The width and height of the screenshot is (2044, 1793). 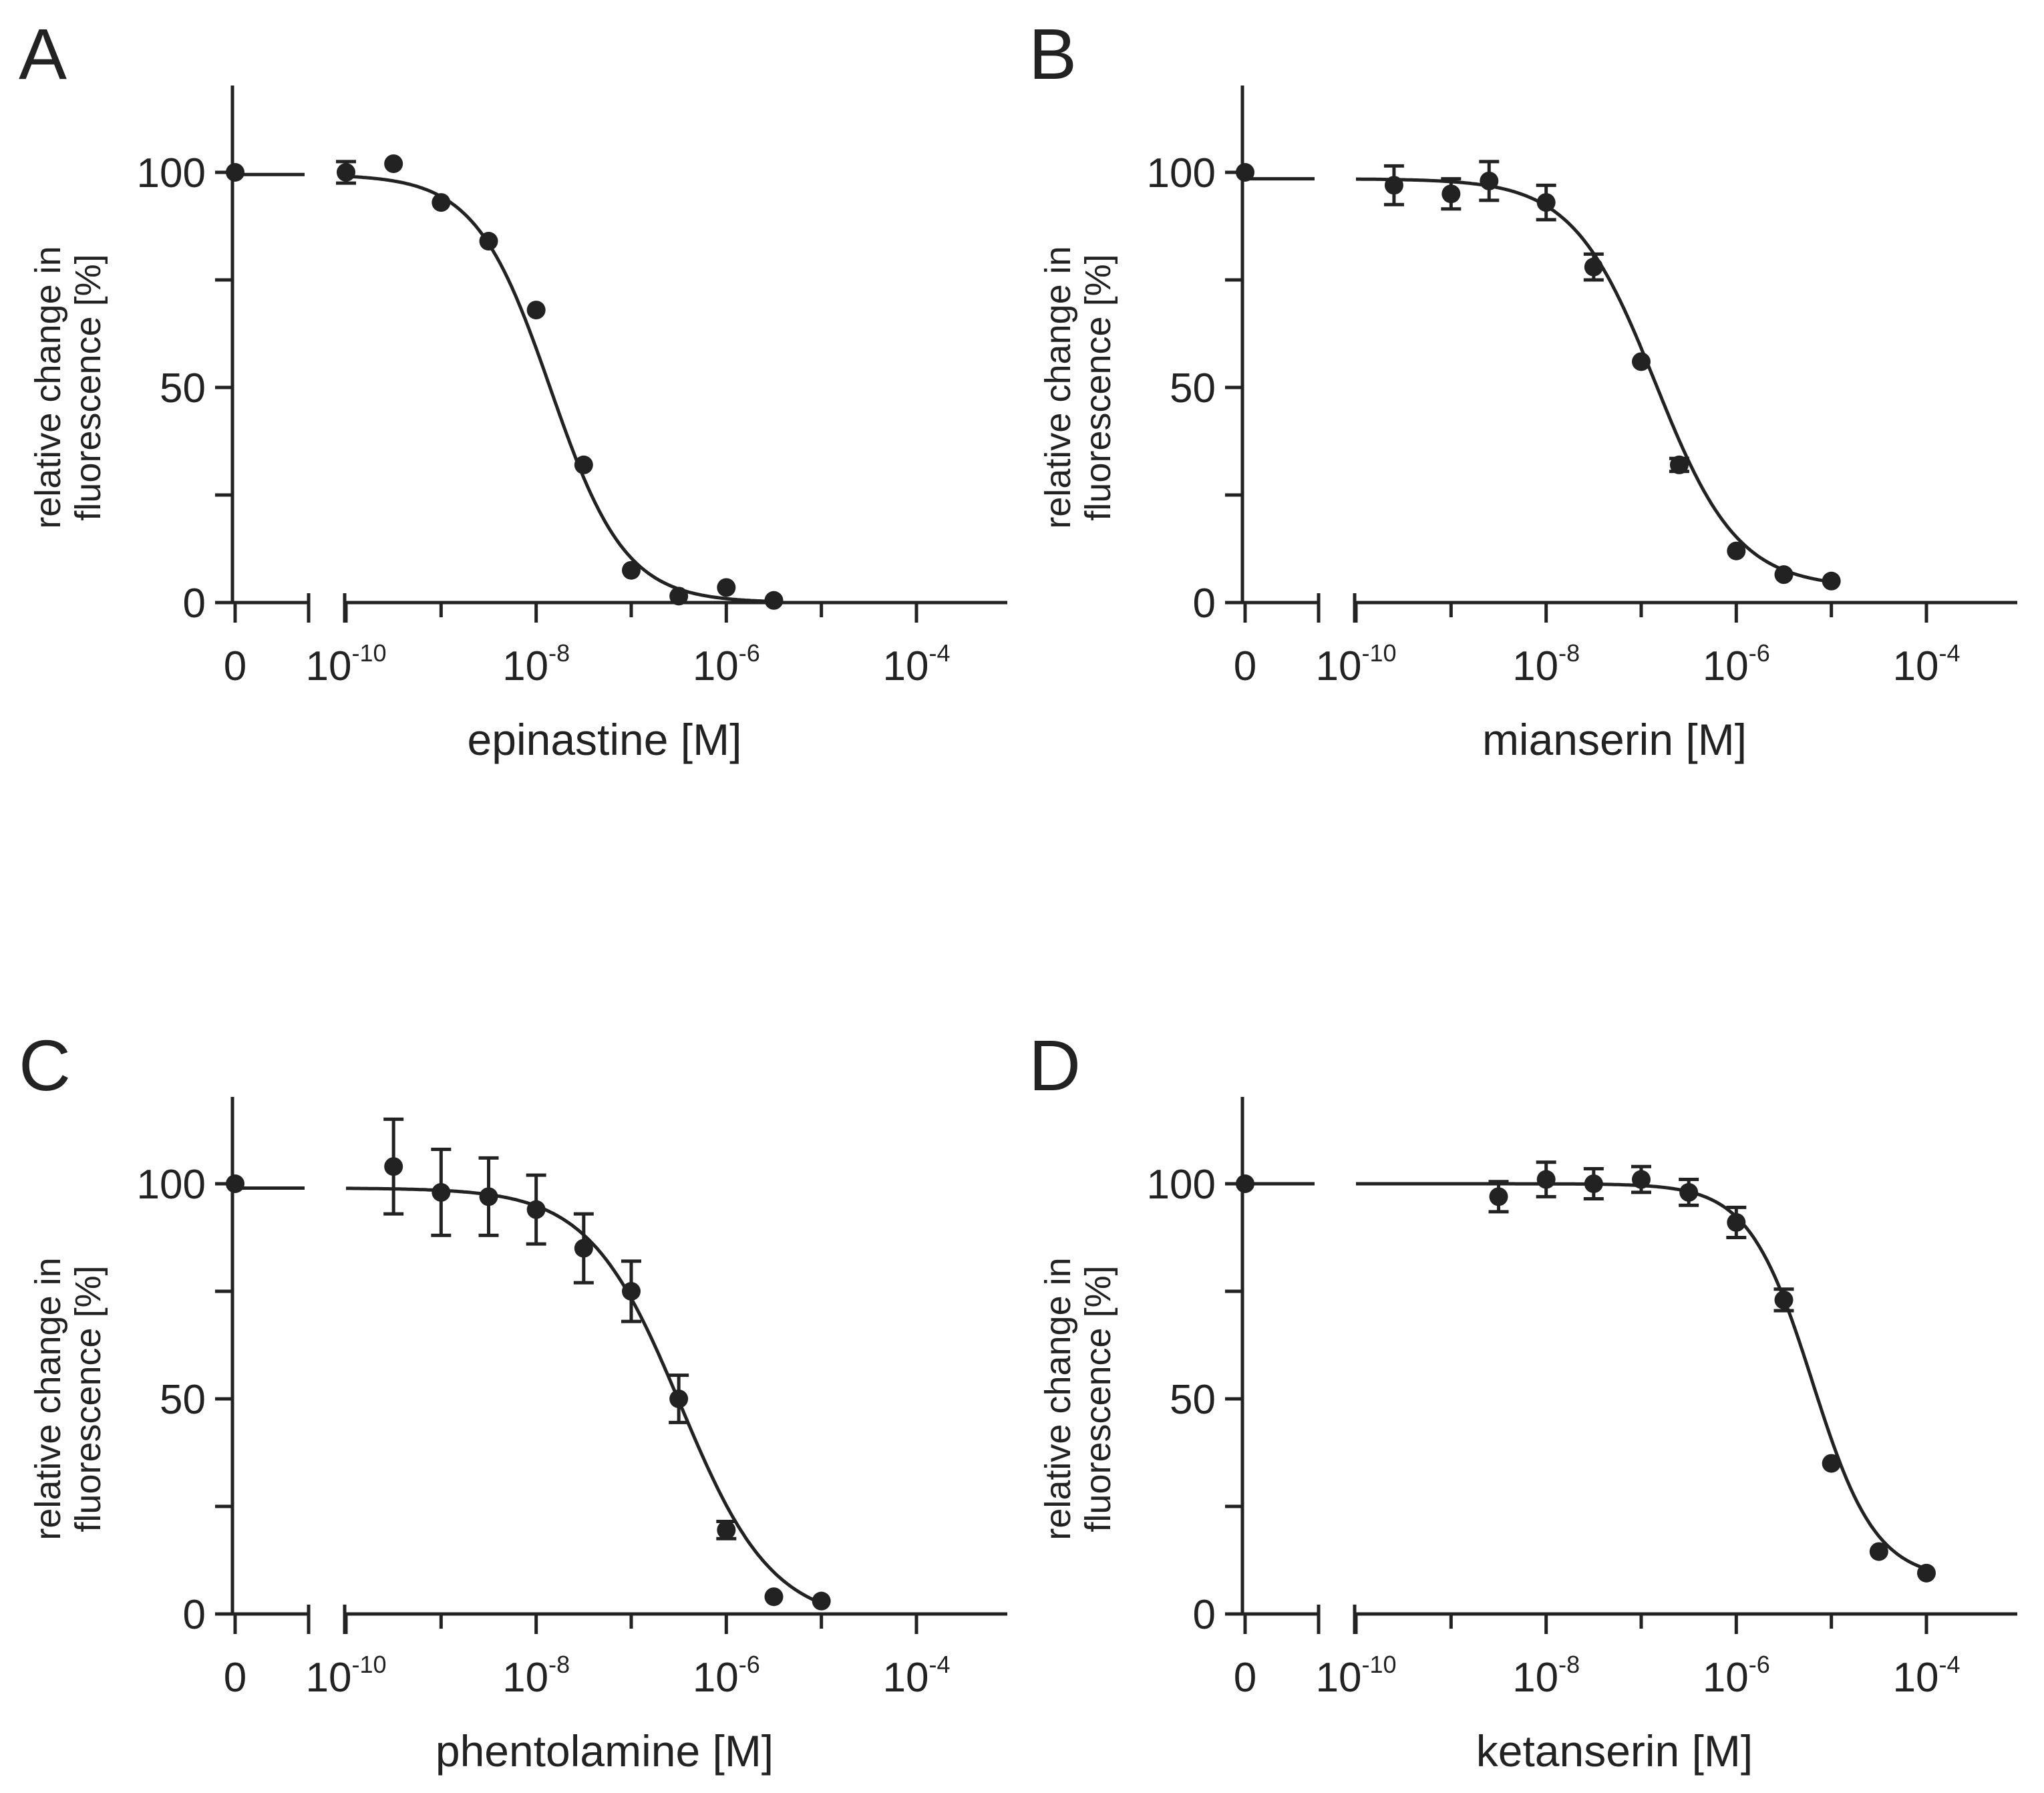 What do you see at coordinates (43, 54) in the screenshot?
I see `panel-letter: A` at bounding box center [43, 54].